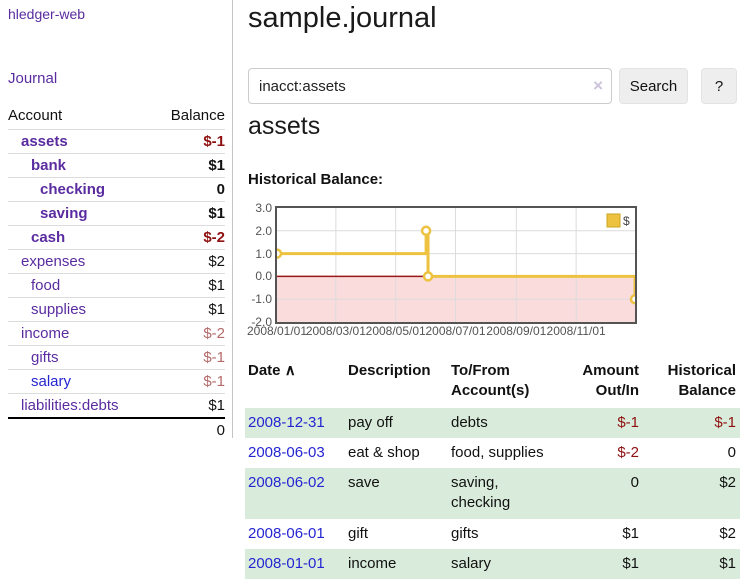 The width and height of the screenshot is (742, 582). I want to click on y-axis-tick-label: -1.0, so click(261, 299).